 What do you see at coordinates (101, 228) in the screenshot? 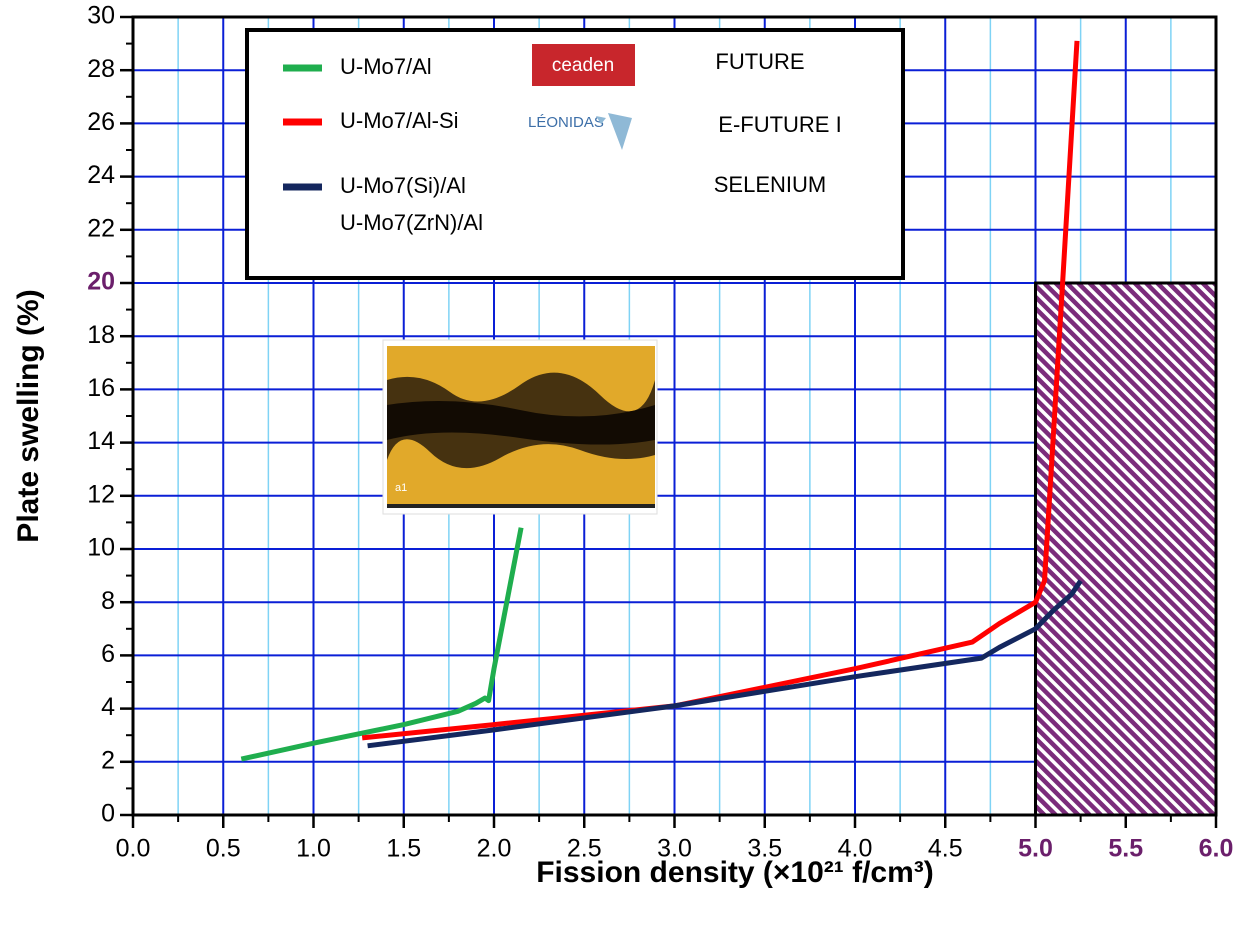
I see `y-tick-label: 22` at bounding box center [101, 228].